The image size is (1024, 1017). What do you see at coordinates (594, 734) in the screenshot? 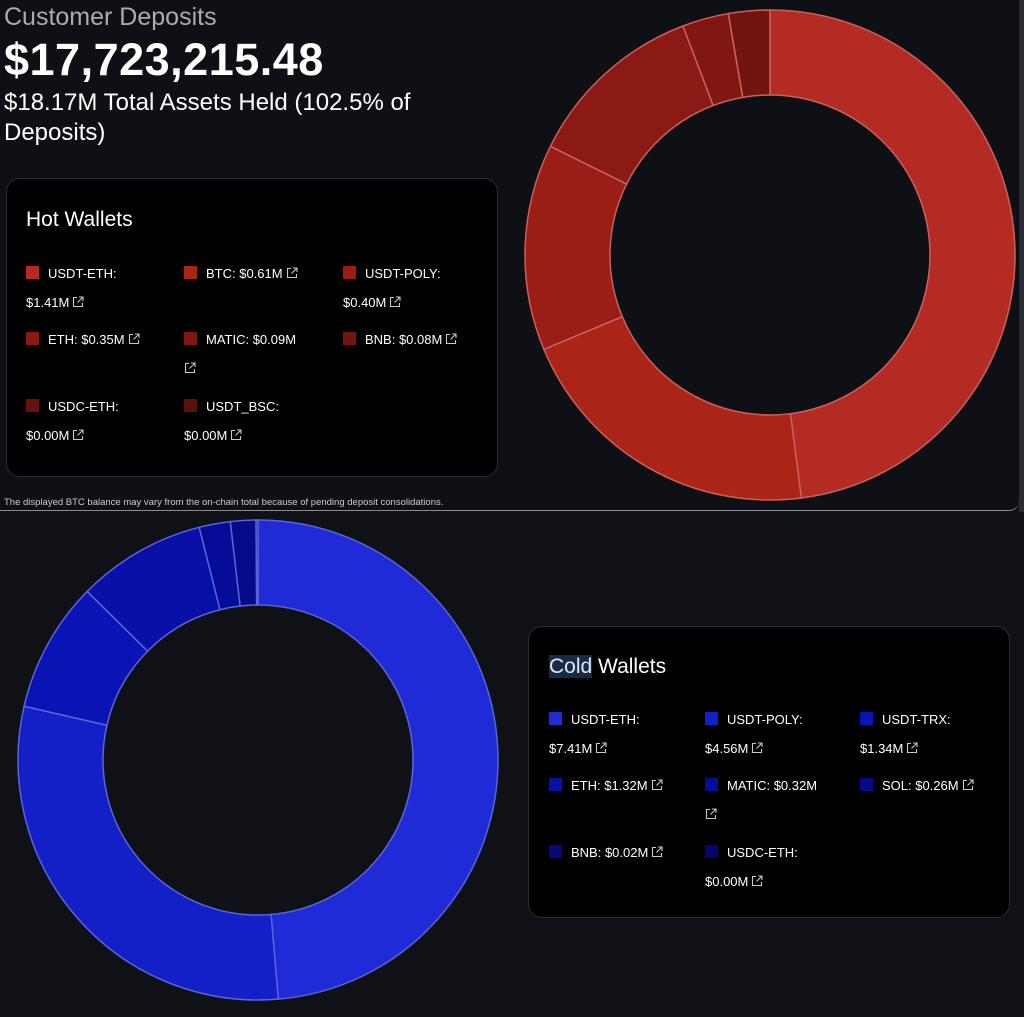
I see `legend-item-cold-usdt-eth: USDT-ETH: $7.41M` at bounding box center [594, 734].